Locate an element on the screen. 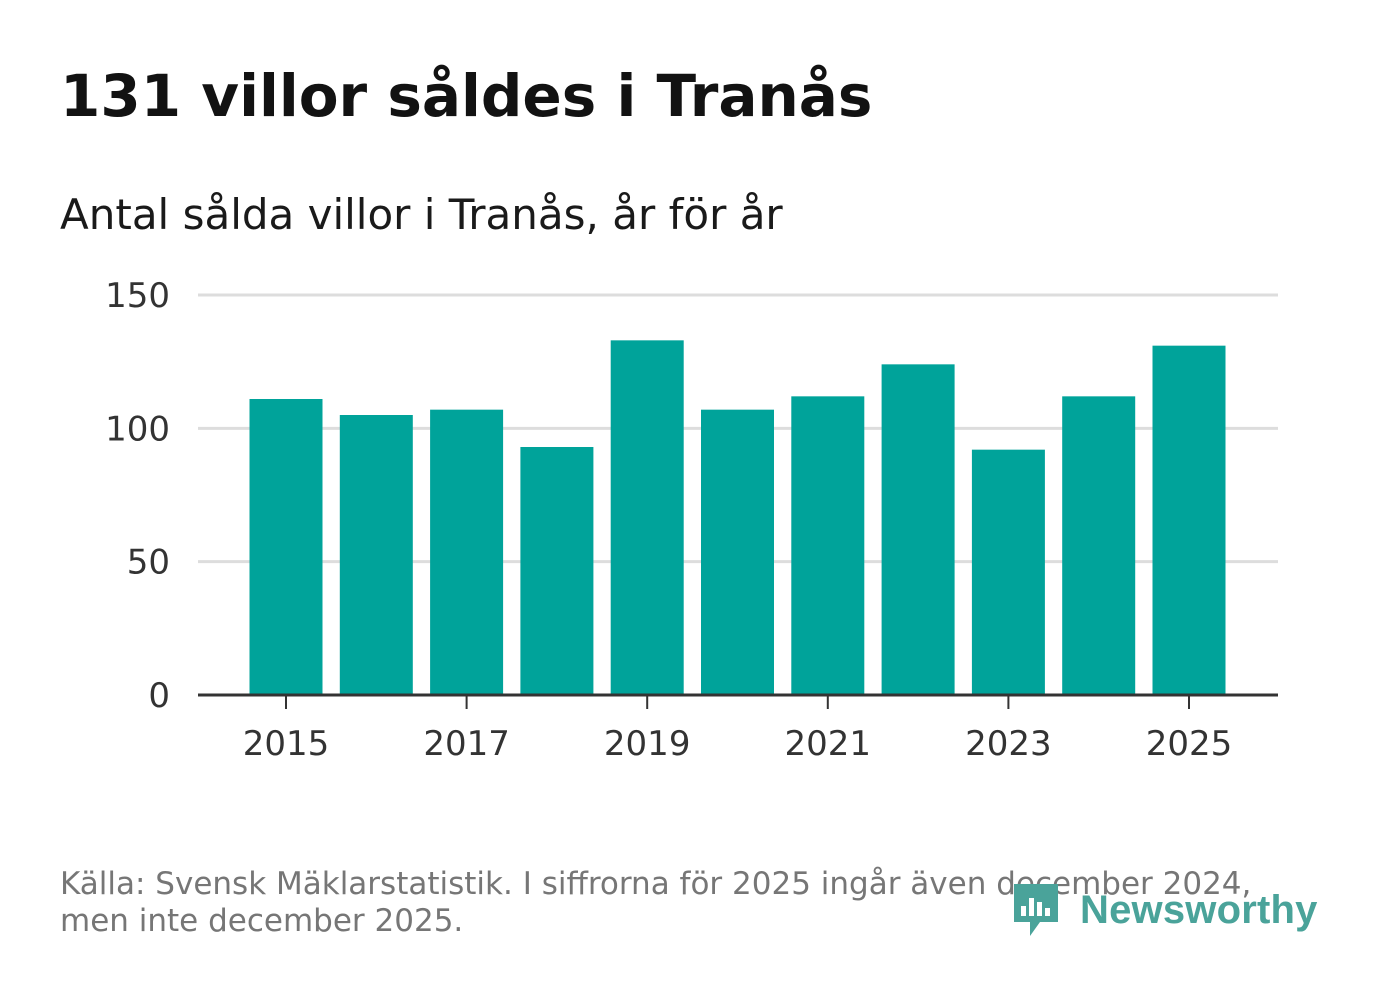  bar-2018 is located at coordinates (557, 571).